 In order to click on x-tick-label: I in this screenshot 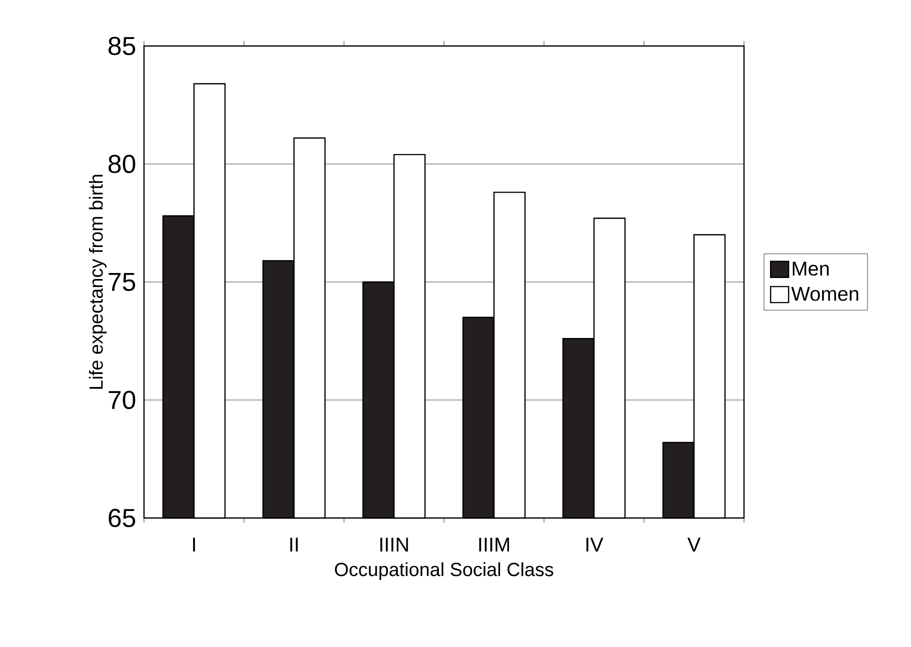, I will do `click(194, 545)`.